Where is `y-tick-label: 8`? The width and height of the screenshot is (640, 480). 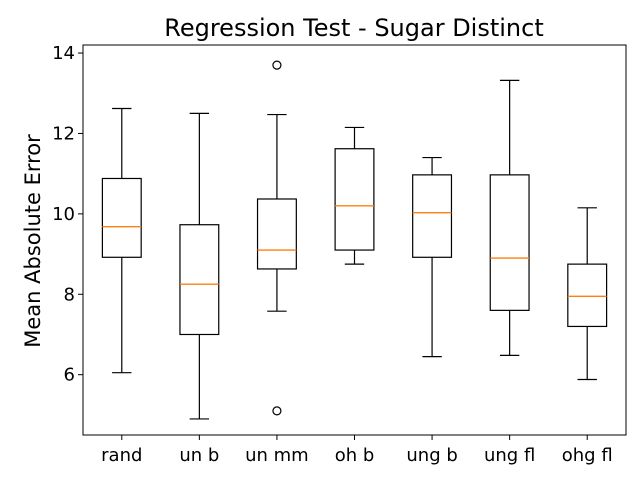 y-tick-label: 8 is located at coordinates (69, 294).